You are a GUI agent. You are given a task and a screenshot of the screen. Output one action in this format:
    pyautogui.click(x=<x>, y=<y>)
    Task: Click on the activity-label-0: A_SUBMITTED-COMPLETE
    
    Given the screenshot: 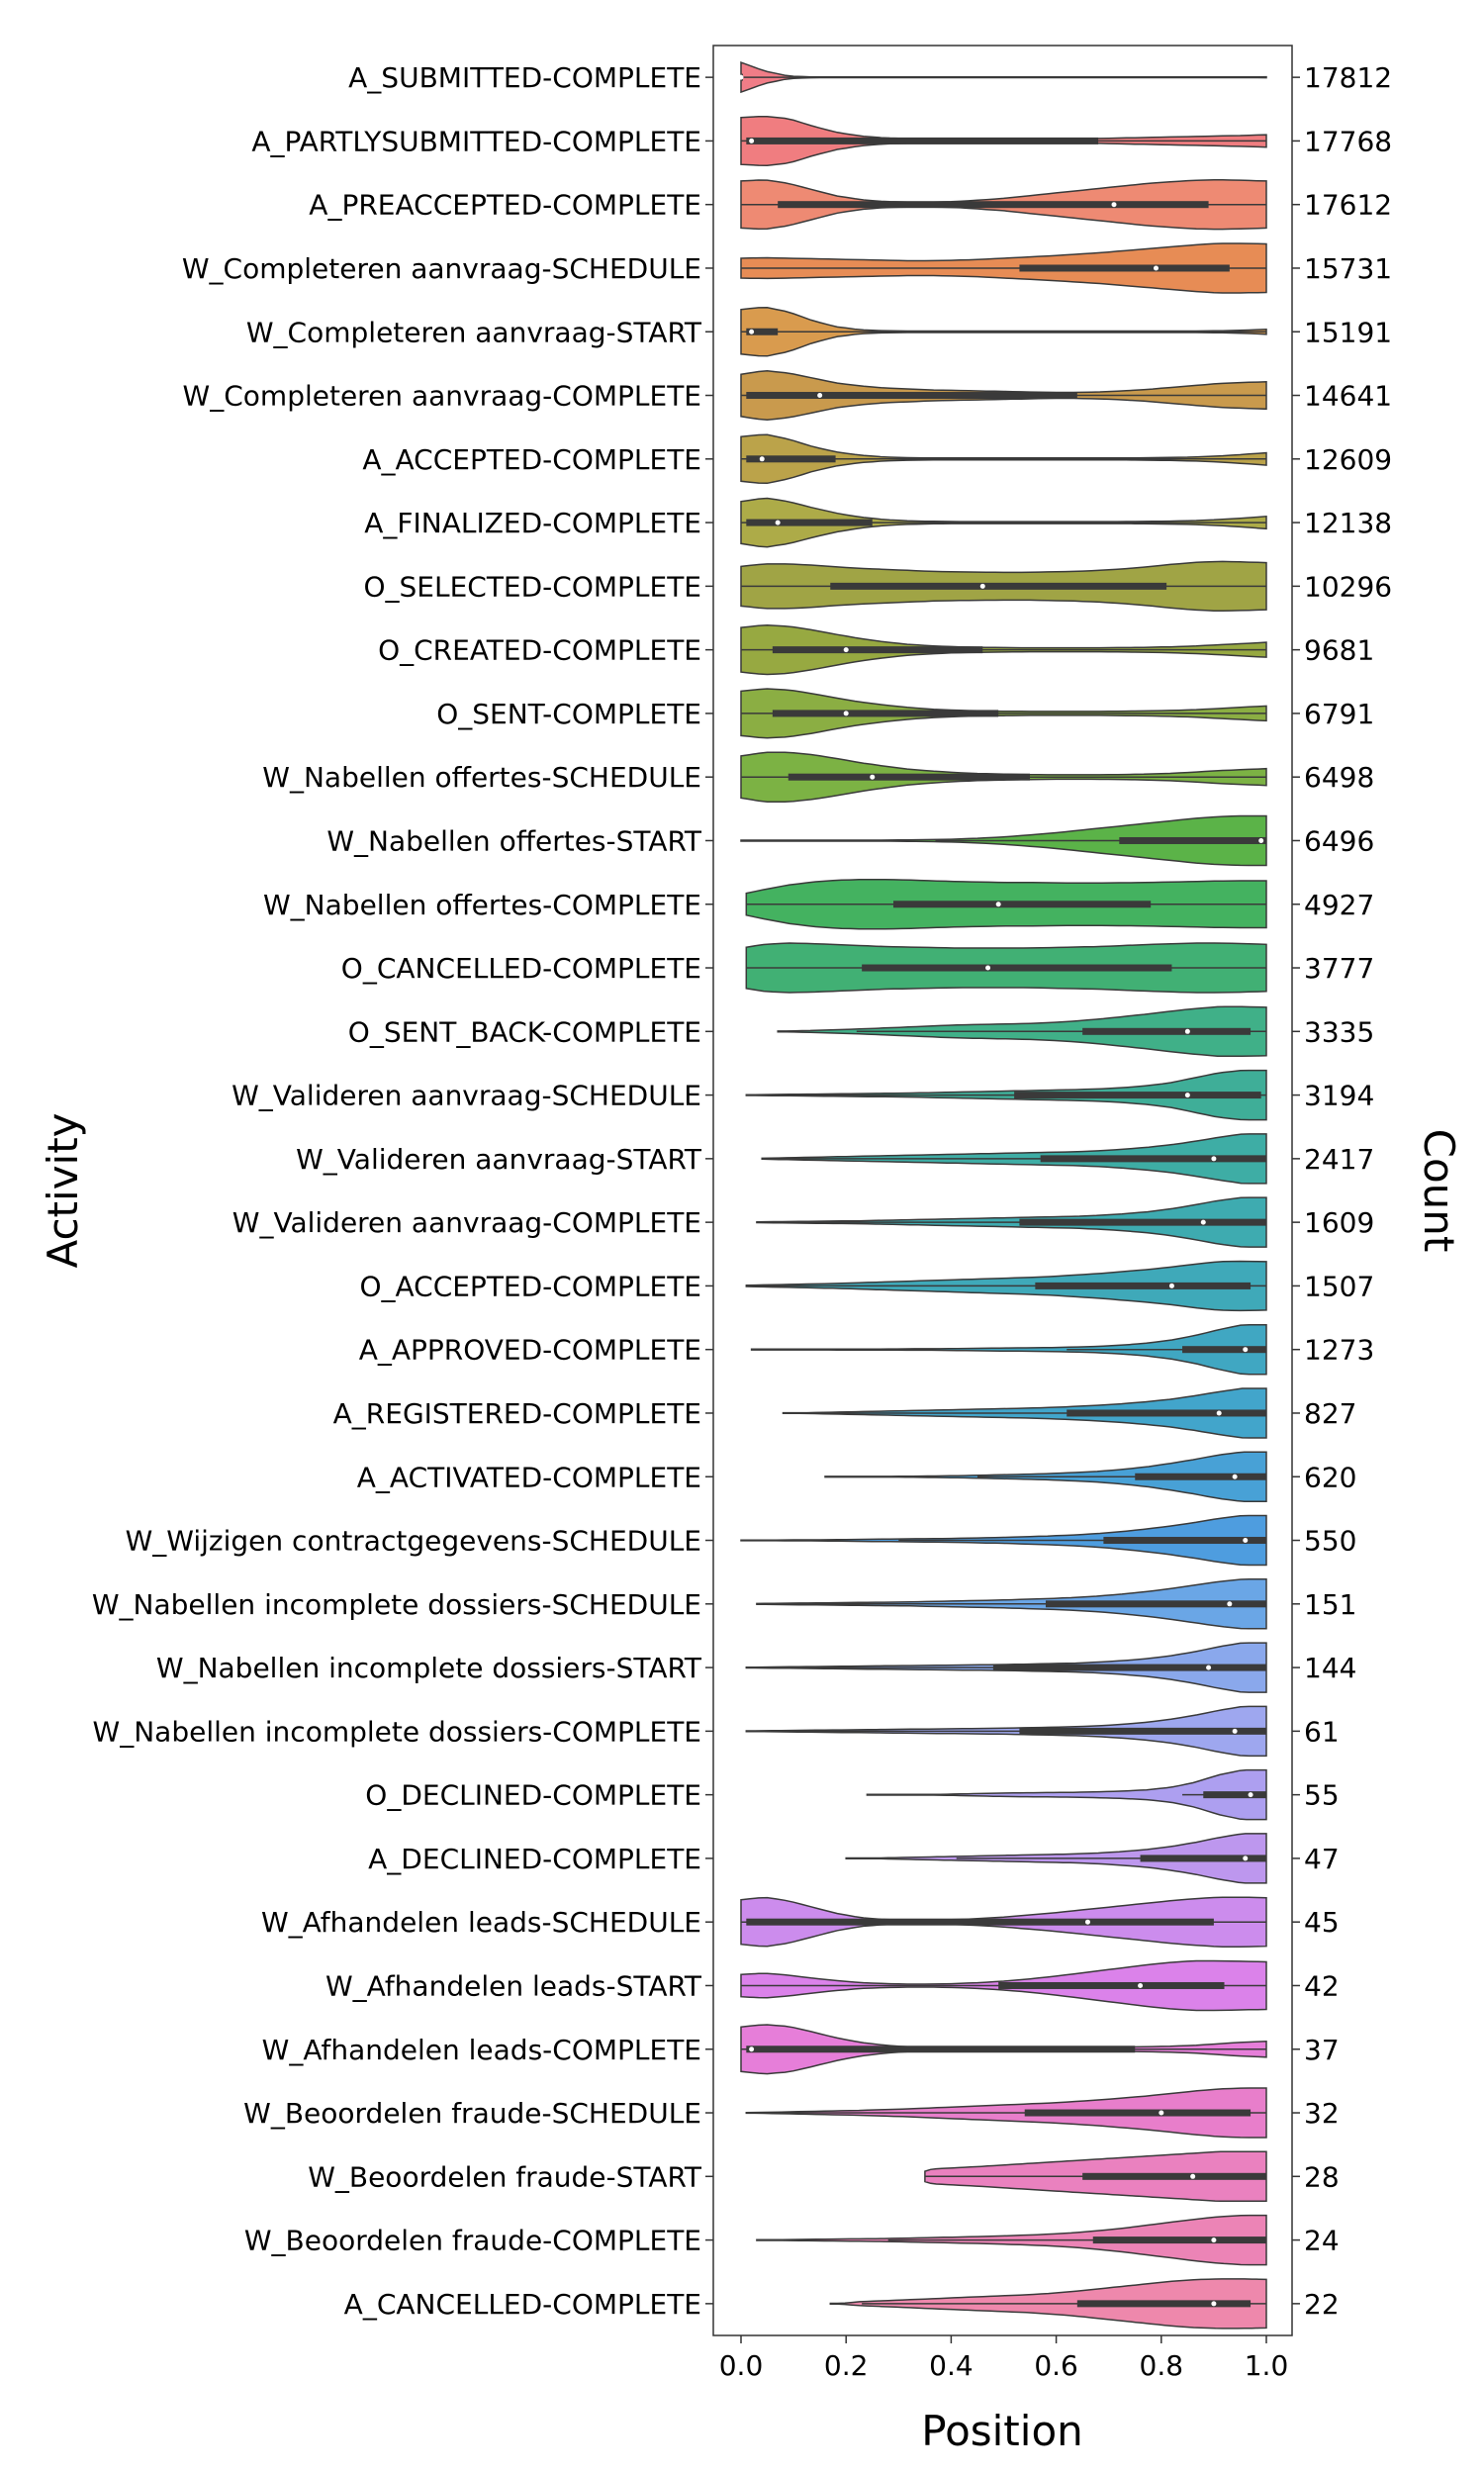 What is the action you would take?
    pyautogui.click(x=524, y=77)
    